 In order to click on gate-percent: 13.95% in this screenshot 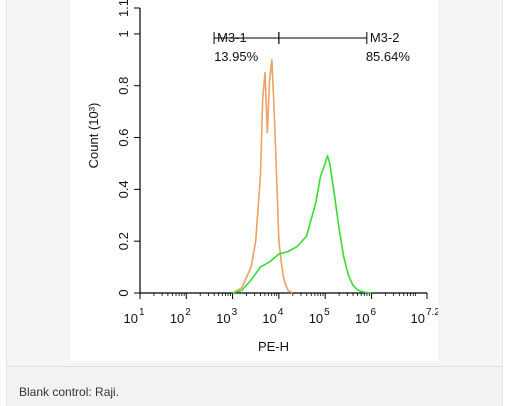, I will do `click(236, 56)`.